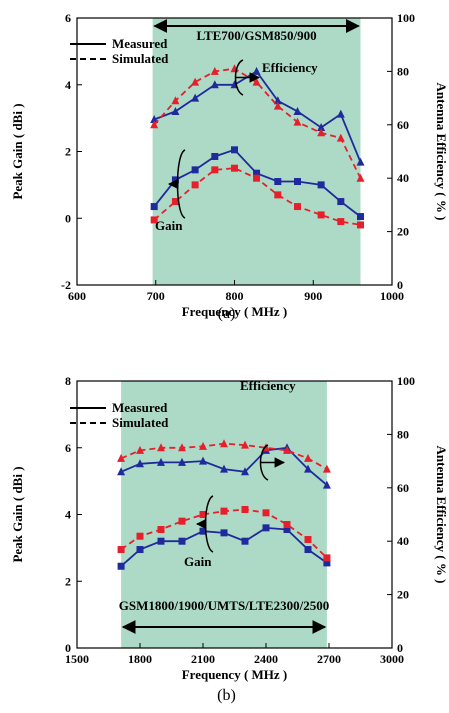 The image size is (449, 713). Describe the element at coordinates (77, 659) in the screenshot. I see `x-tick-label: 1500` at that location.